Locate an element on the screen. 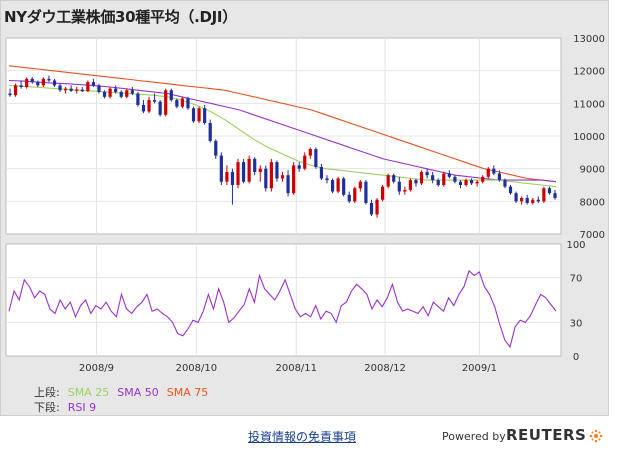 The height and width of the screenshot is (457, 619). legend-upper-label: 上段: is located at coordinates (47, 392).